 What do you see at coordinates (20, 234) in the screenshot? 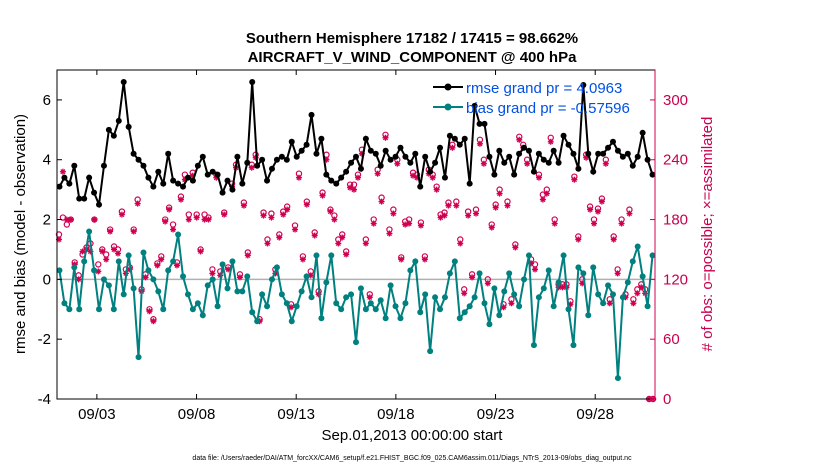
I see `y-axis-label-left: rmse and bias (model - observation)` at bounding box center [20, 234].